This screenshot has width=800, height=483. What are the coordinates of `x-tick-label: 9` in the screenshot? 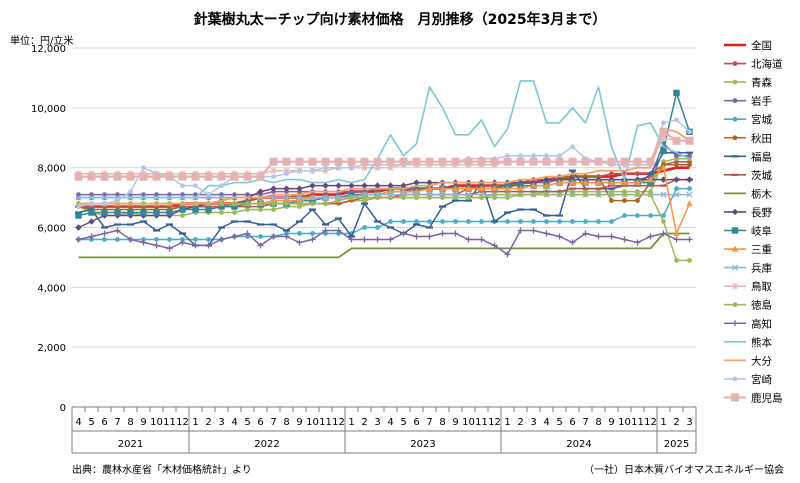 It's located at (455, 422).